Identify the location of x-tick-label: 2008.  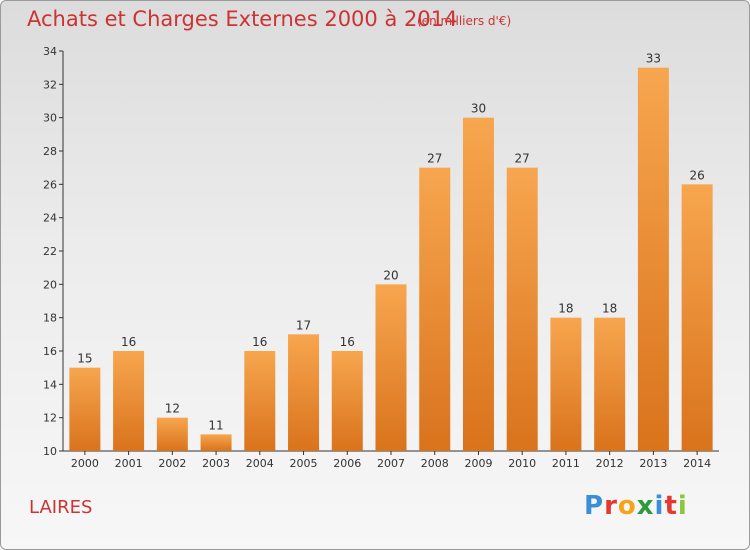
(435, 463).